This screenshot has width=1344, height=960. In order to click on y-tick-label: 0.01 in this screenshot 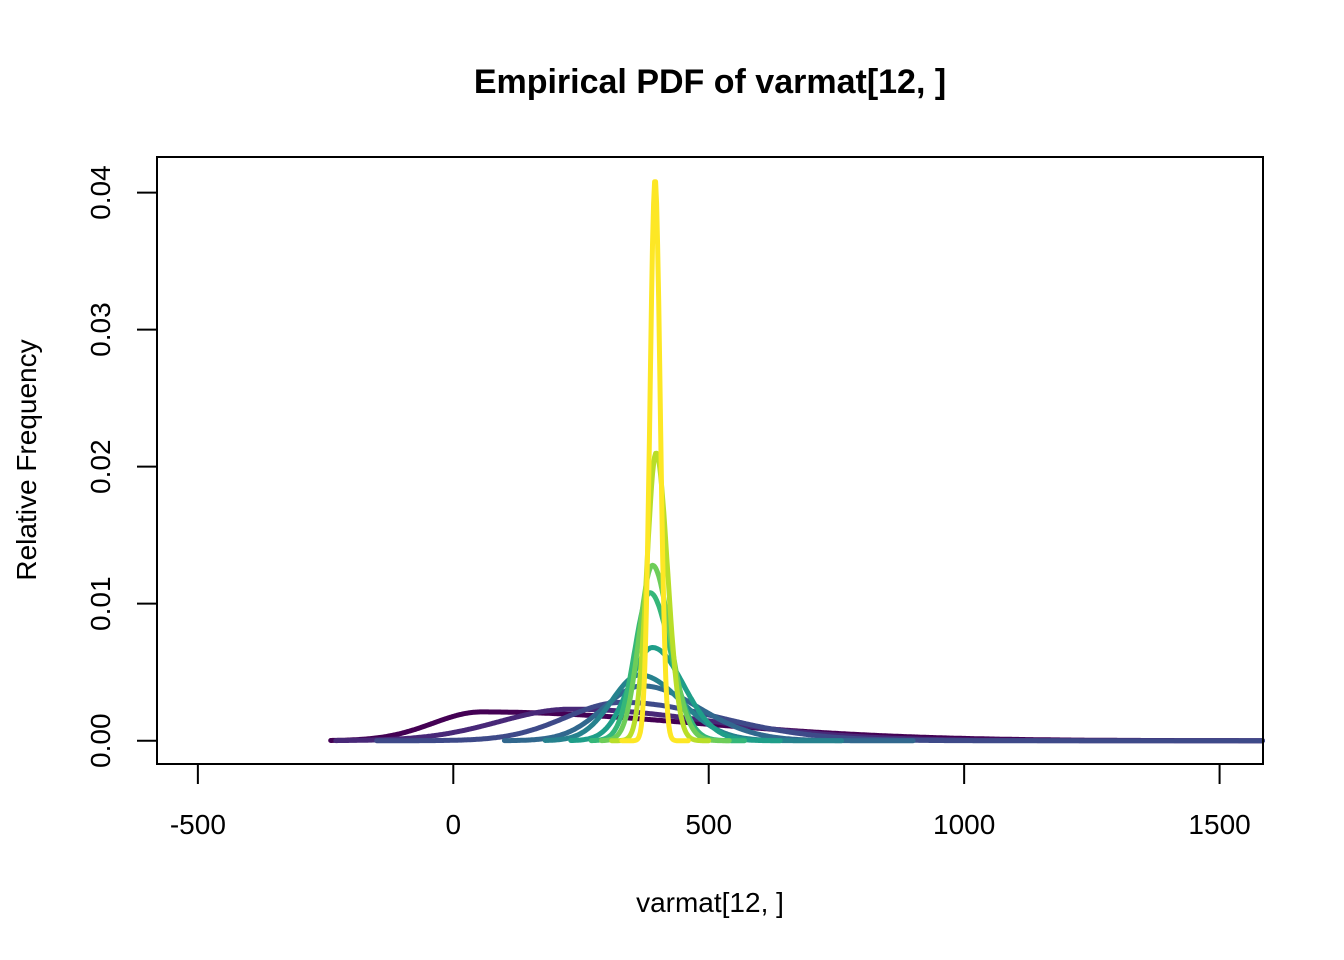, I will do `click(100, 603)`.